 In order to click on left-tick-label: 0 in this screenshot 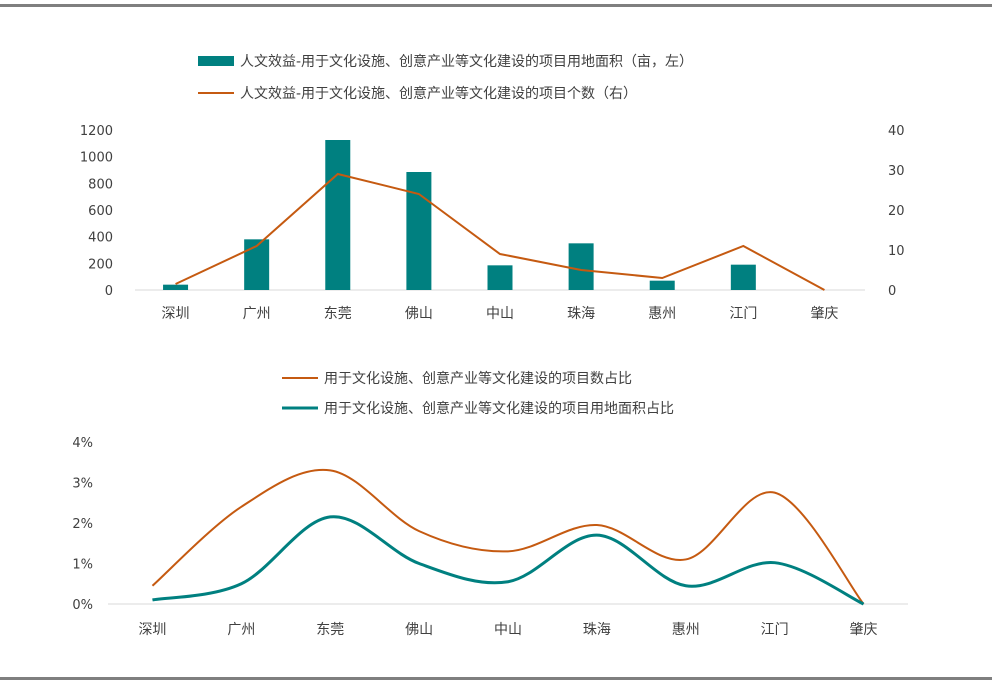, I will do `click(109, 291)`.